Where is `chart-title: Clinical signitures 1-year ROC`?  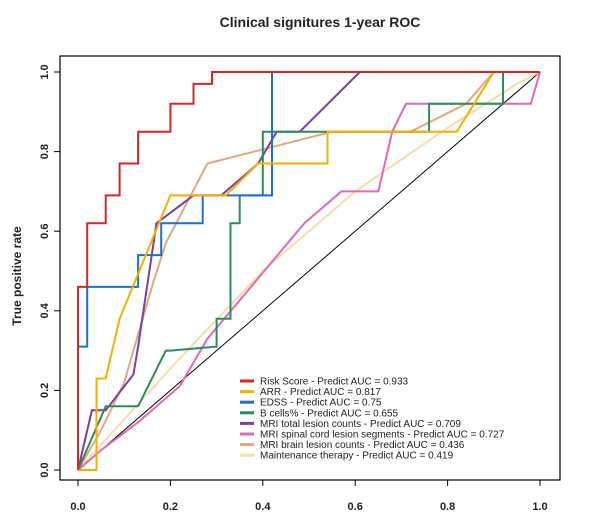 chart-title: Clinical signitures 1-year ROC is located at coordinates (320, 22).